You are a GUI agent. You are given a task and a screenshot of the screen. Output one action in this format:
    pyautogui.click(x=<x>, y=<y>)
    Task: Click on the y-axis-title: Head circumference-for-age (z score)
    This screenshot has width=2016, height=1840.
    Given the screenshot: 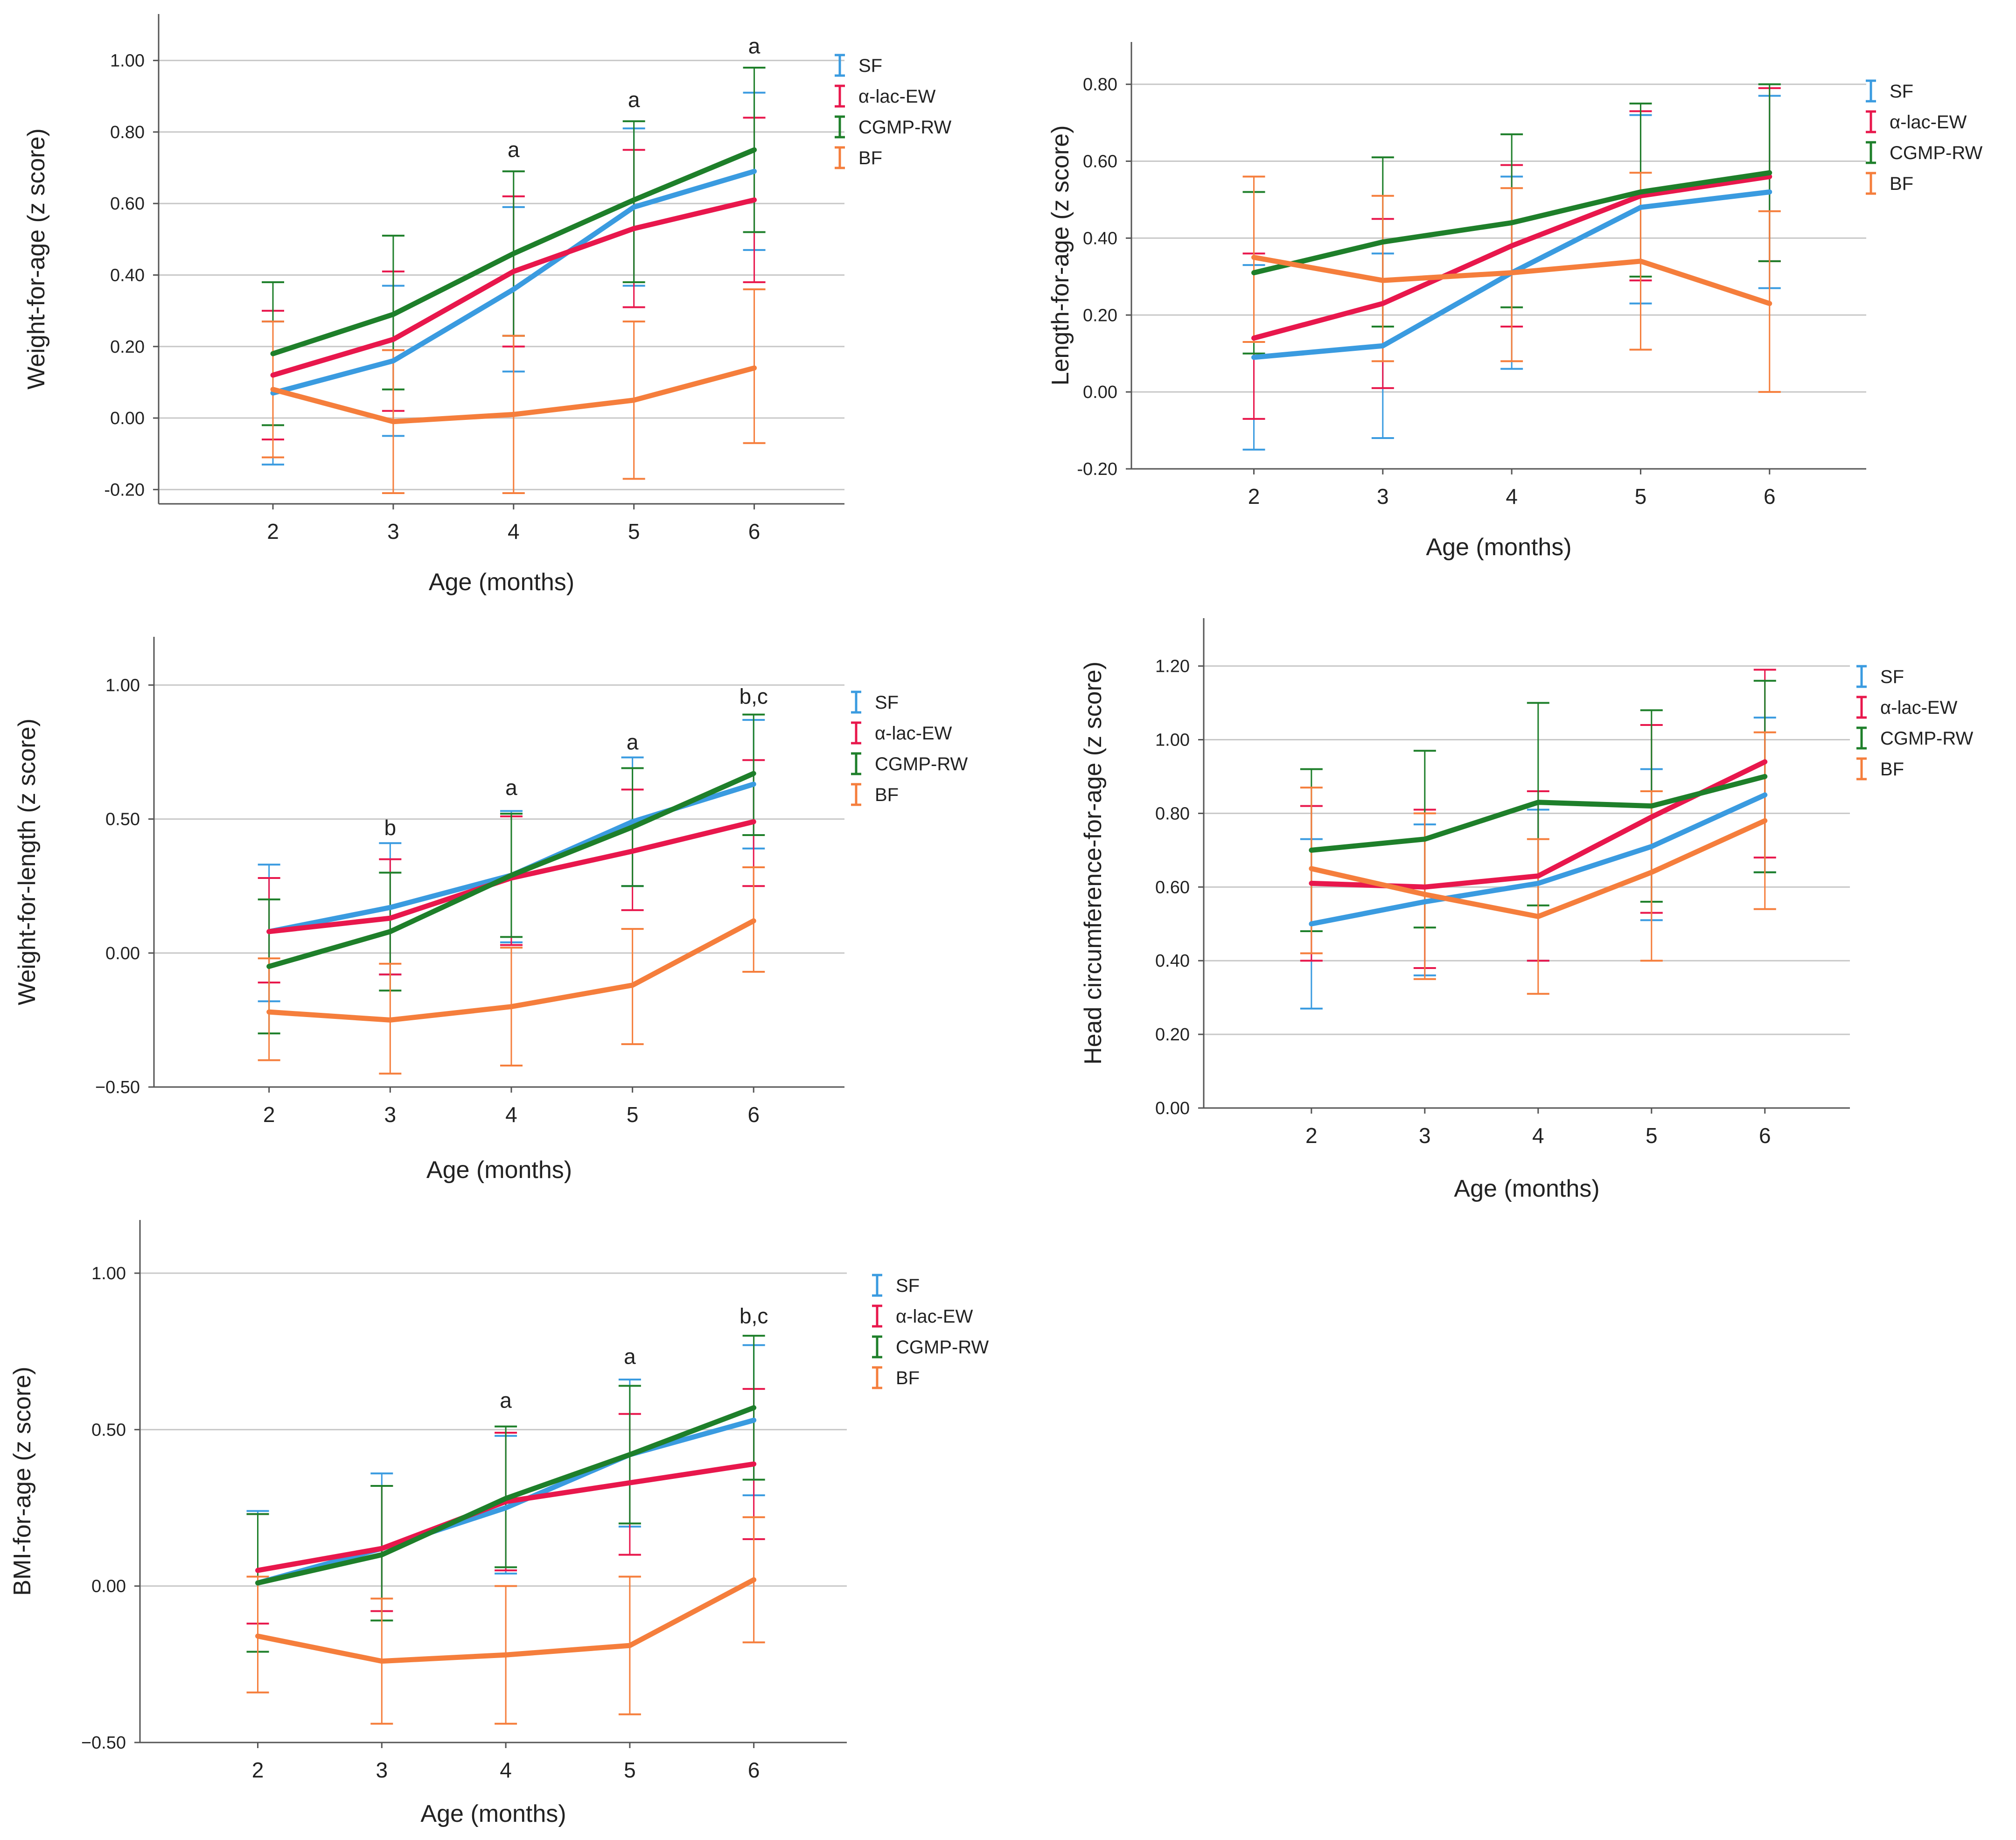 What is the action you would take?
    pyautogui.click(x=1093, y=863)
    